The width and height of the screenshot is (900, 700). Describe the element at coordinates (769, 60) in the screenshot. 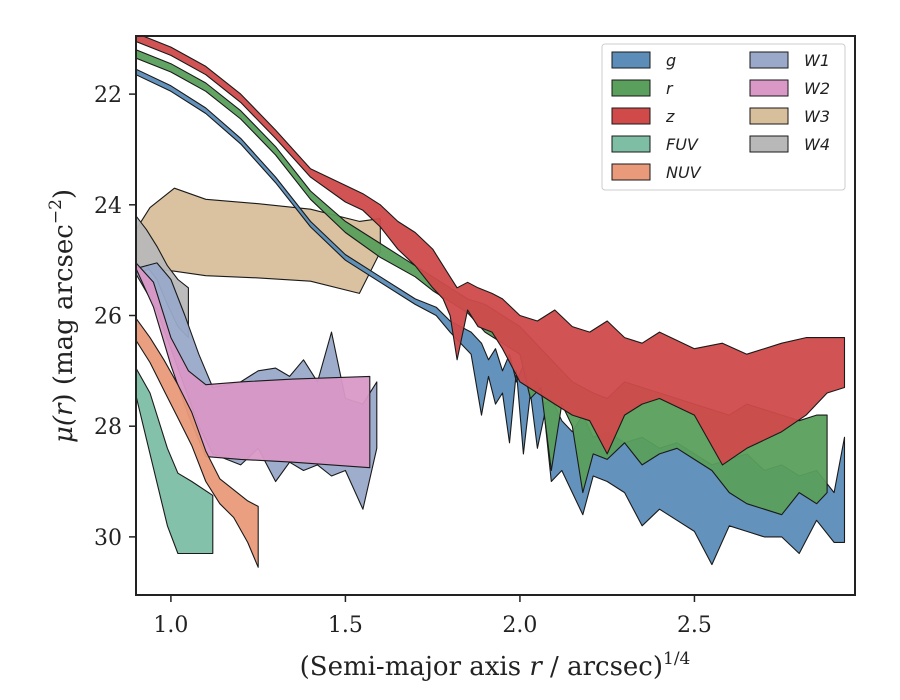

I see `legend-swatch-w1` at that location.